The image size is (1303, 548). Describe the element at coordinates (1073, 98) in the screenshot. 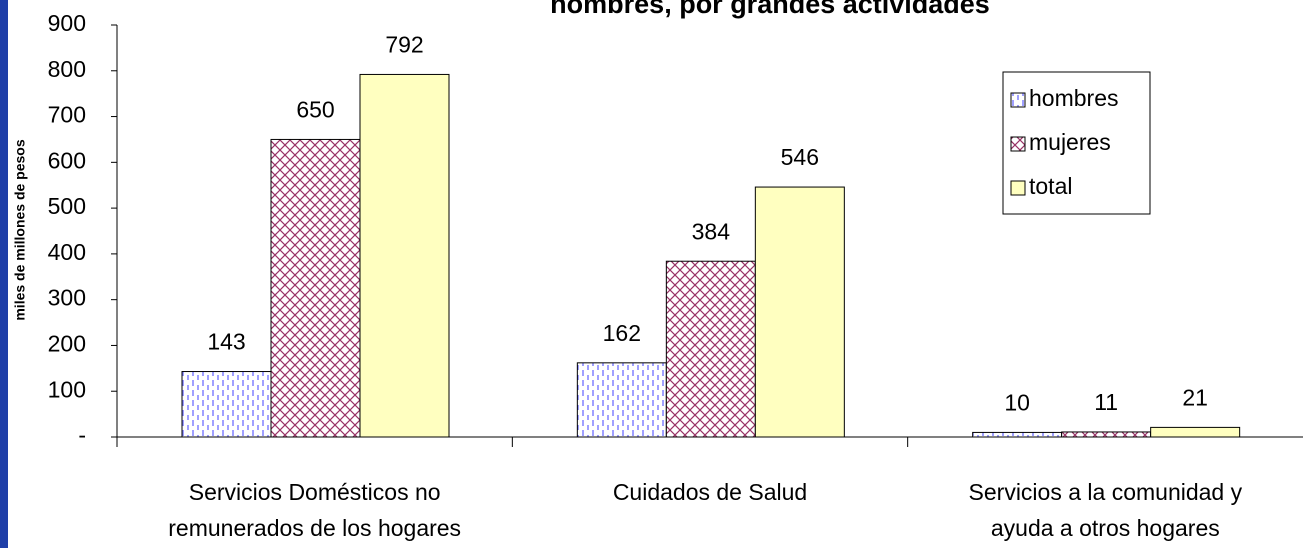

I see `legend-label: hombres` at that location.